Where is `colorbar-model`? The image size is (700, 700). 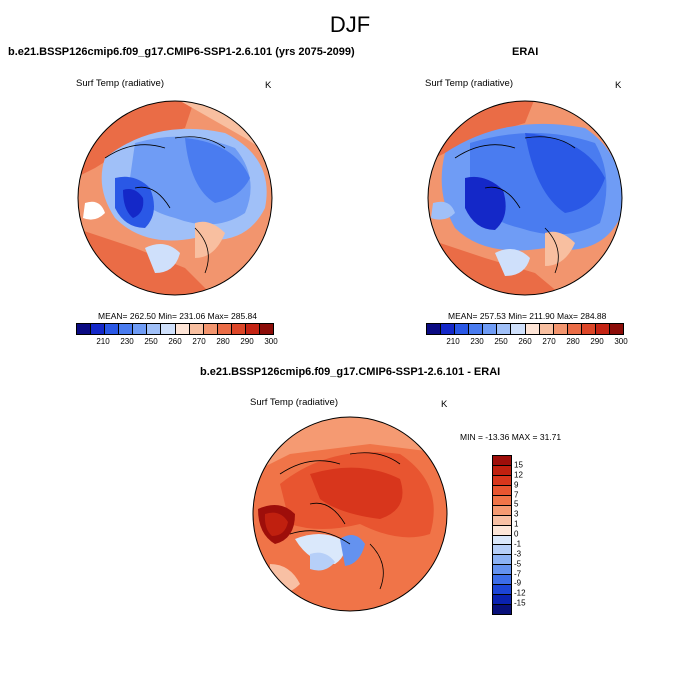 colorbar-model is located at coordinates (175, 329).